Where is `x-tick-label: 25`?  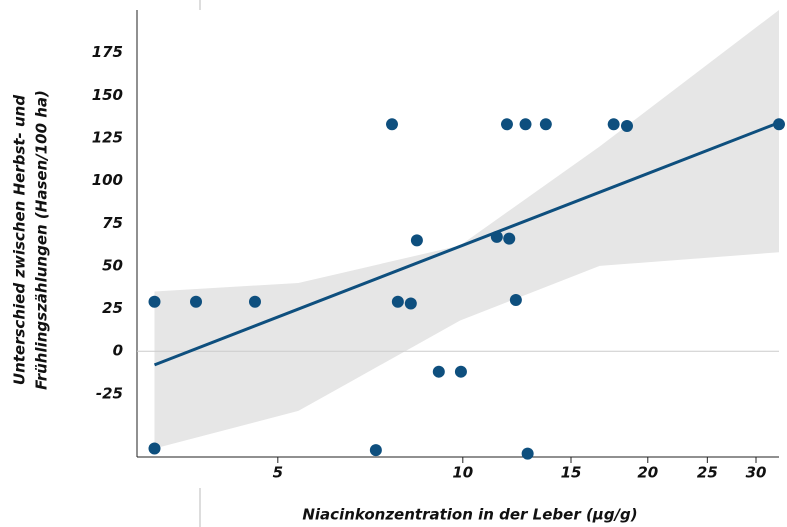 x-tick-label: 25 is located at coordinates (707, 473).